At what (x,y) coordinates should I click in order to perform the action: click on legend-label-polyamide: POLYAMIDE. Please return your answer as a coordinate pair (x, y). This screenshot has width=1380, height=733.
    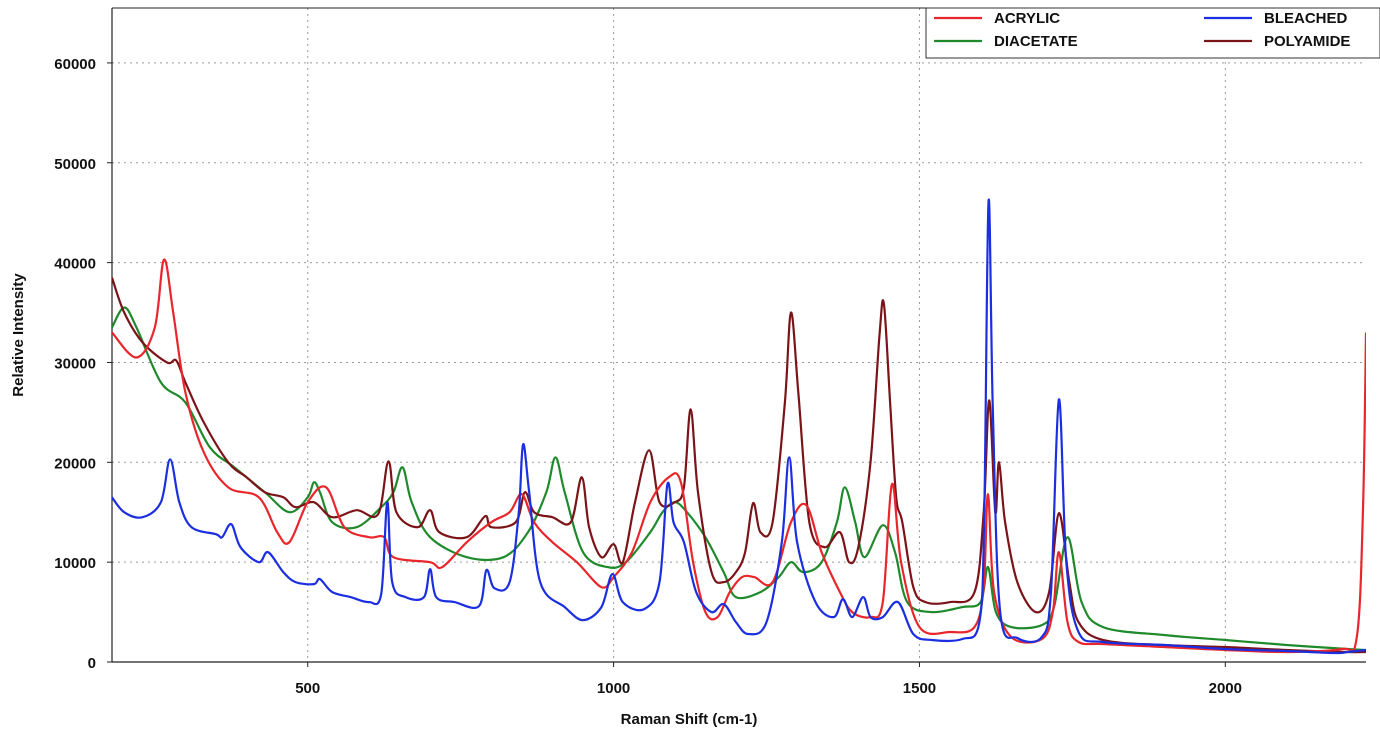
    Looking at the image, I should click on (1307, 41).